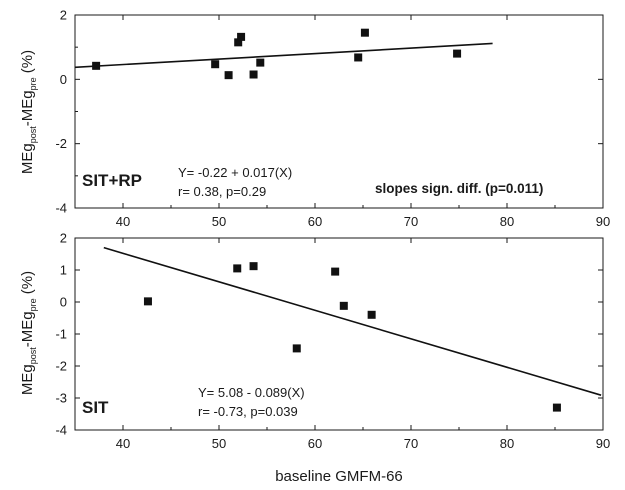 The width and height of the screenshot is (625, 490). What do you see at coordinates (339, 476) in the screenshot?
I see `x-axis-label: baseline GMFM-66` at bounding box center [339, 476].